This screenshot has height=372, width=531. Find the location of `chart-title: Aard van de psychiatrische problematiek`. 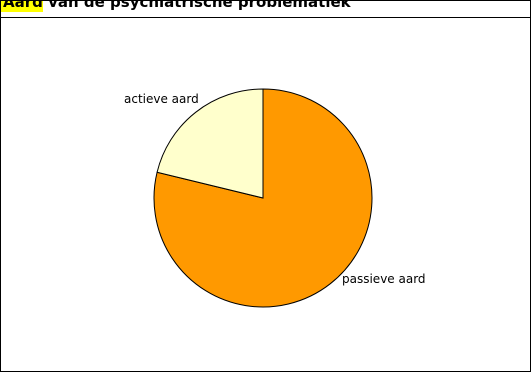

chart-title: Aard van de psychiatrische problematiek is located at coordinates (176, 6).